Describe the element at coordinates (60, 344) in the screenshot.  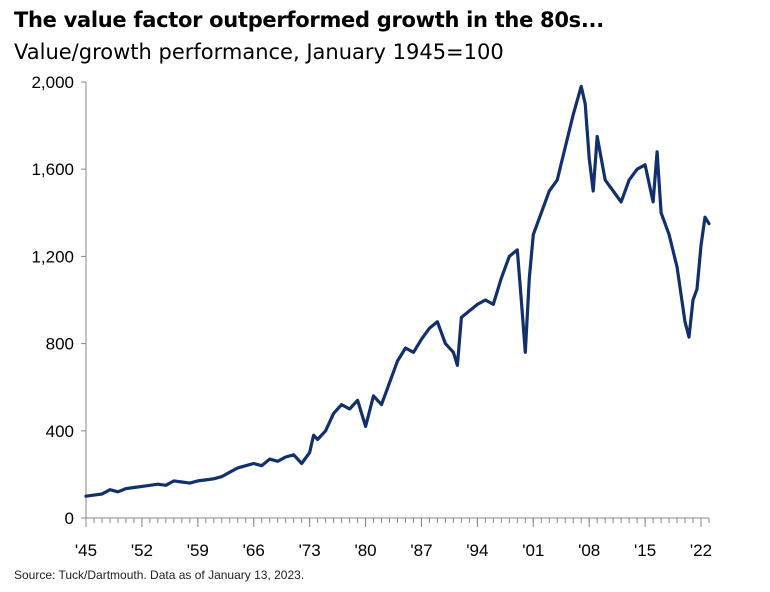
I see `y-tick-label: 800` at that location.